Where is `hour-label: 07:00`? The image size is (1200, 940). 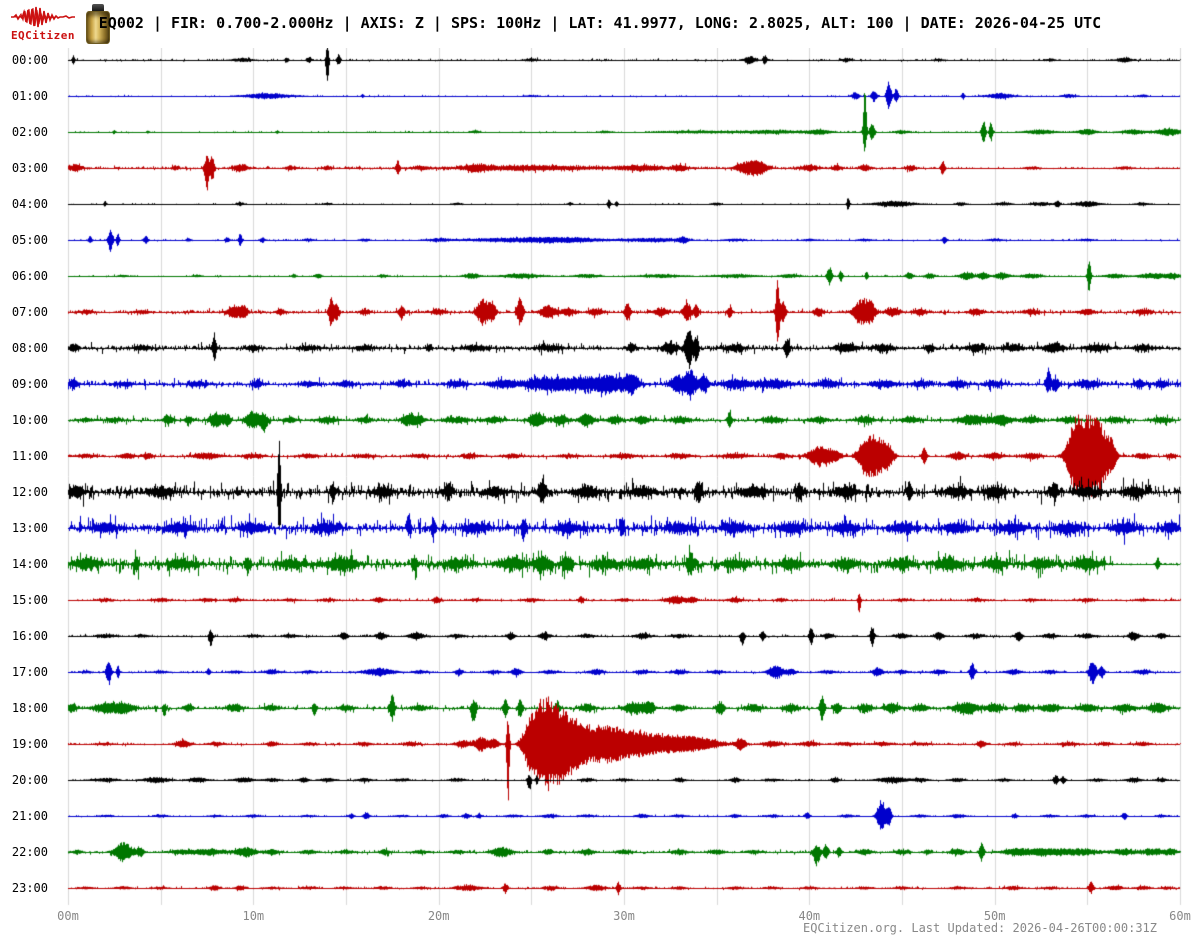
hour-label: 07:00 is located at coordinates (29, 312).